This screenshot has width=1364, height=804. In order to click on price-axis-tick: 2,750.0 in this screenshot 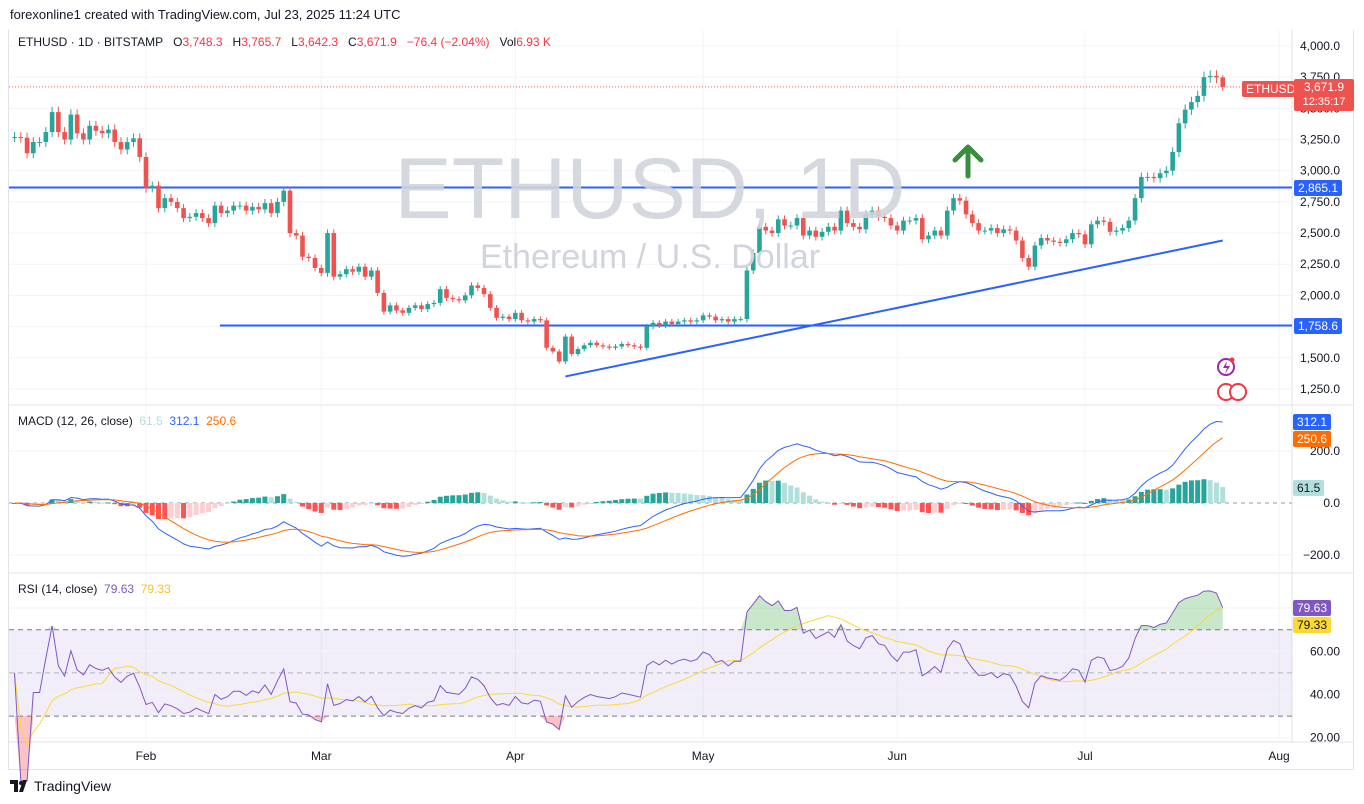, I will do `click(1320, 202)`.